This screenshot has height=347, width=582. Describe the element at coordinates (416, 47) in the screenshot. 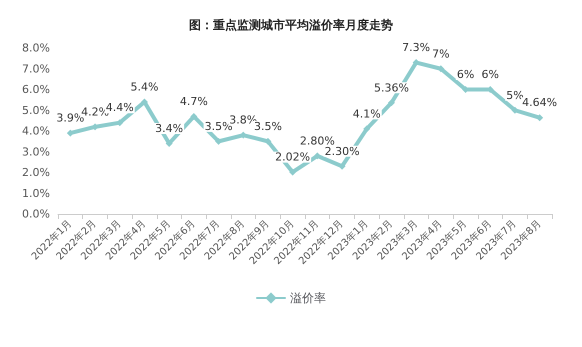

I see `data-label: 7.3%` at that location.